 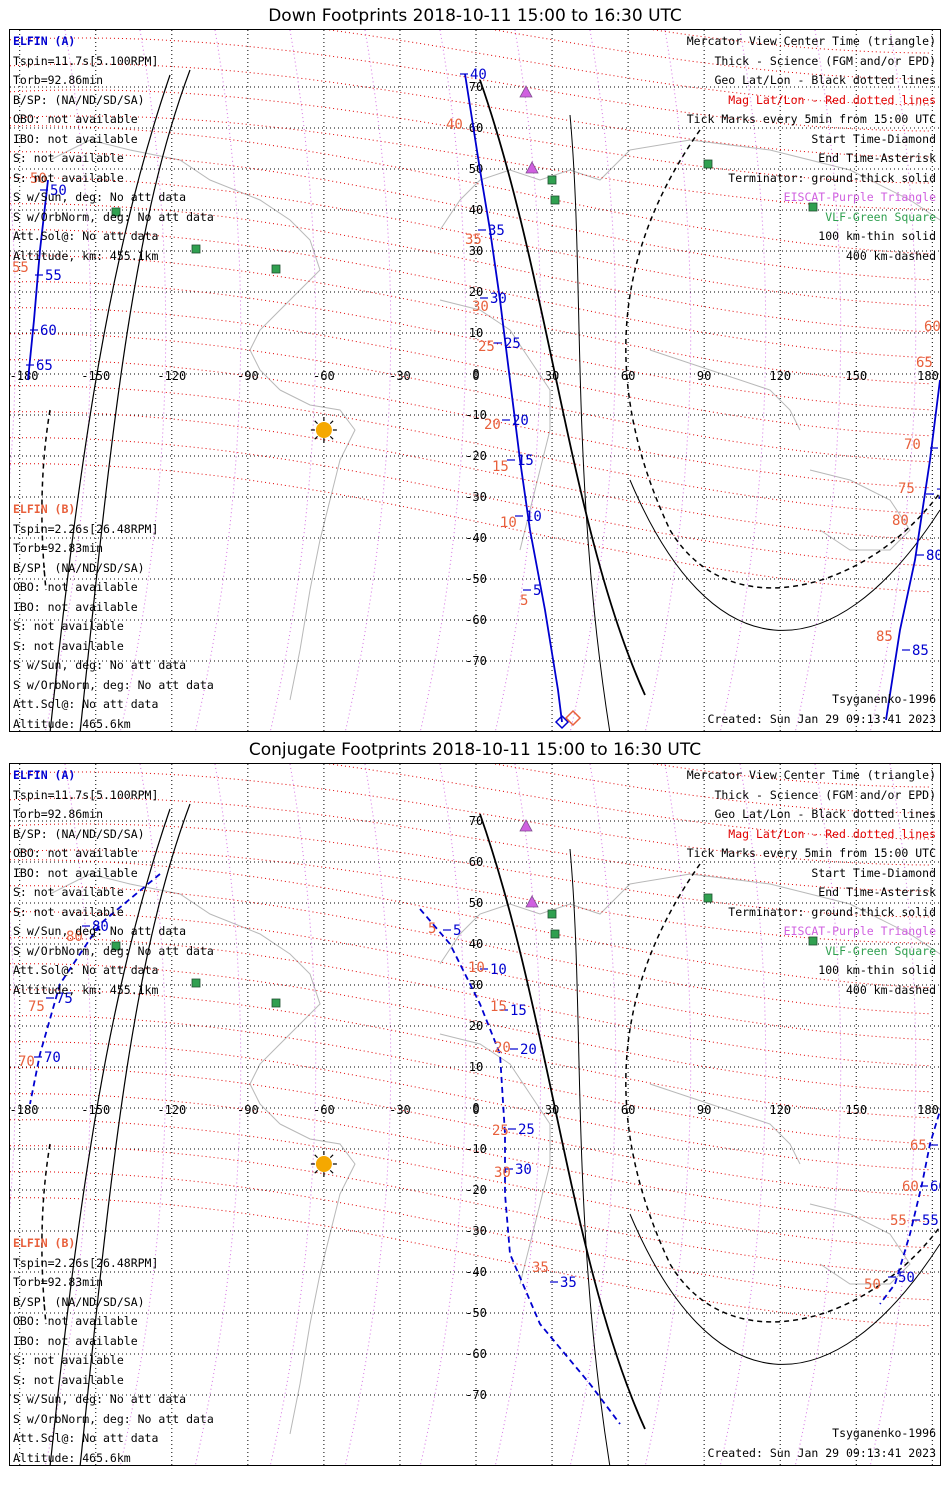 I want to click on lon-tick-label: -90, so click(x=248, y=1110).